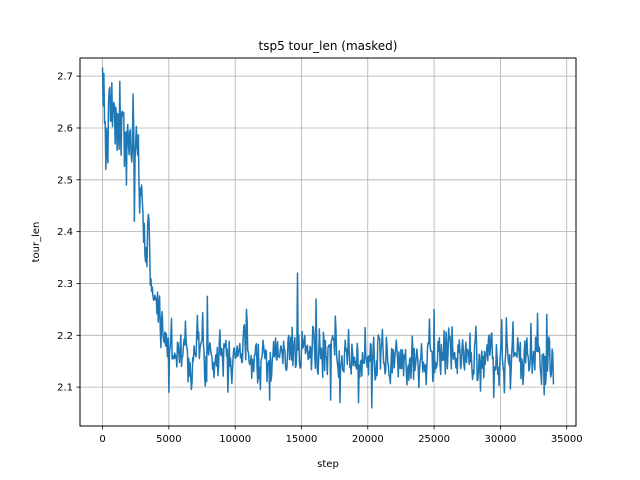 The image size is (640, 480). Describe the element at coordinates (434, 439) in the screenshot. I see `x-tick-label: 25000` at that location.